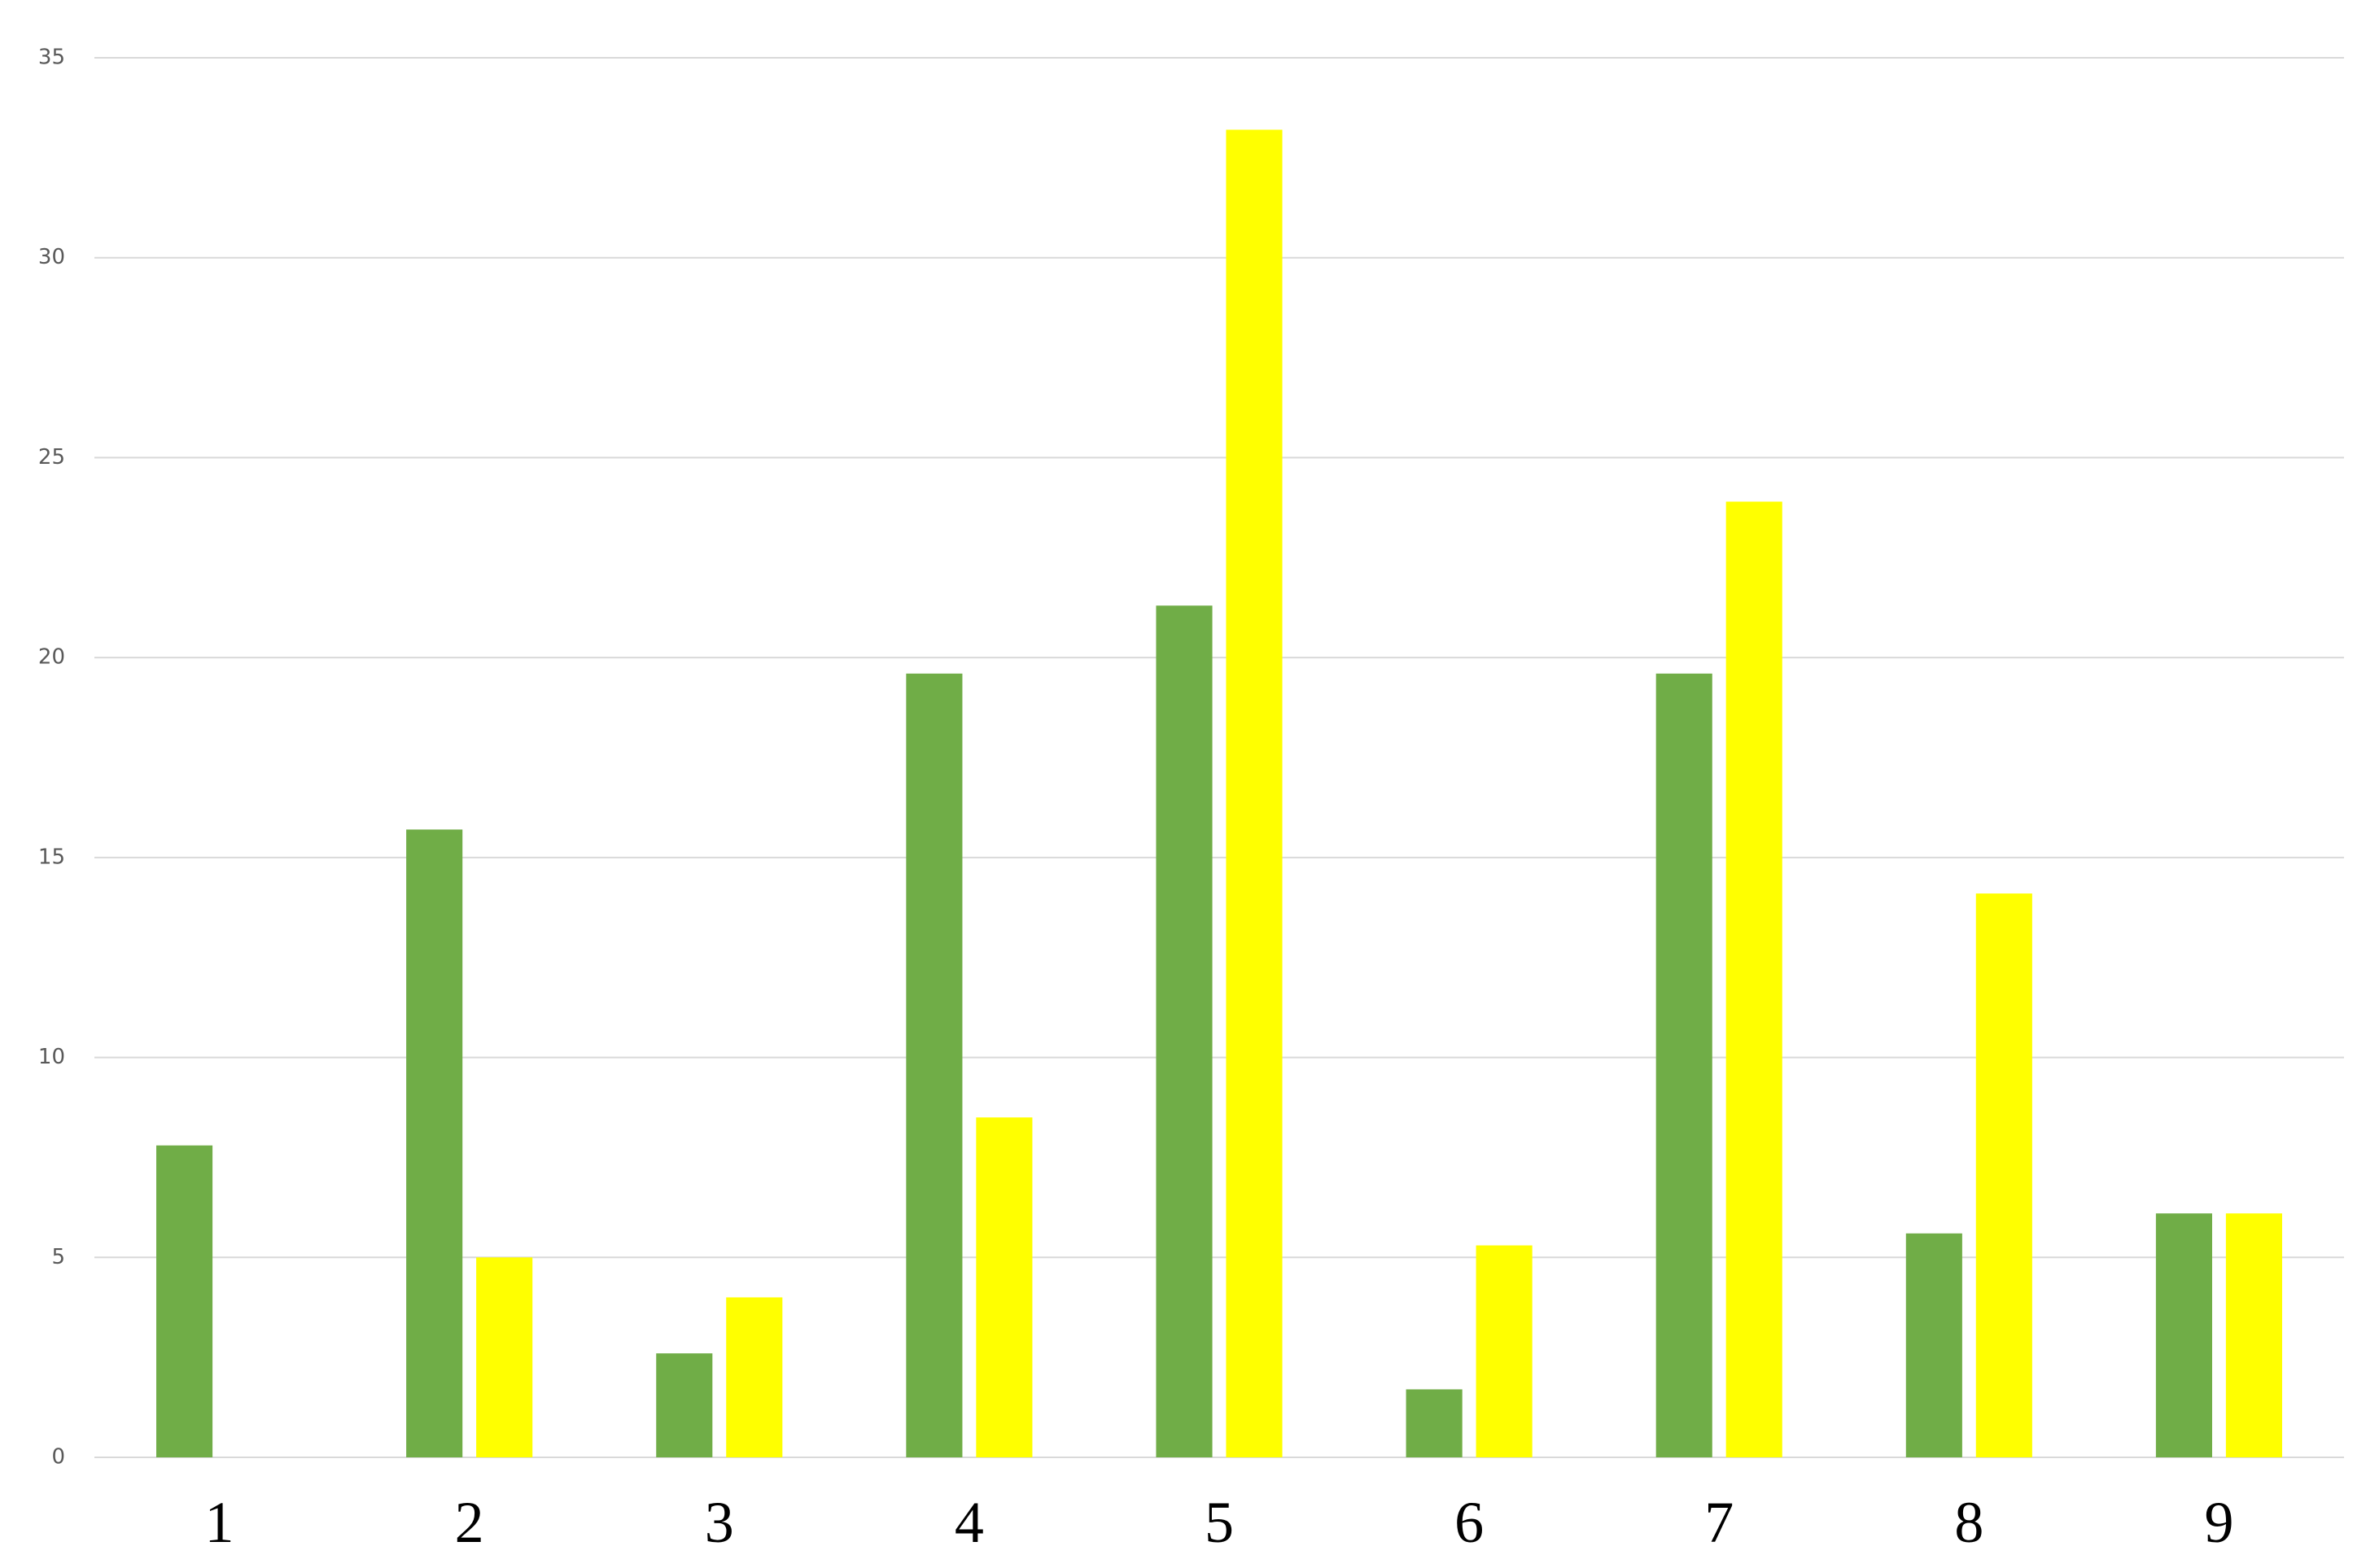  What do you see at coordinates (1469, 1522) in the screenshot?
I see `x-tick-label: 6` at bounding box center [1469, 1522].